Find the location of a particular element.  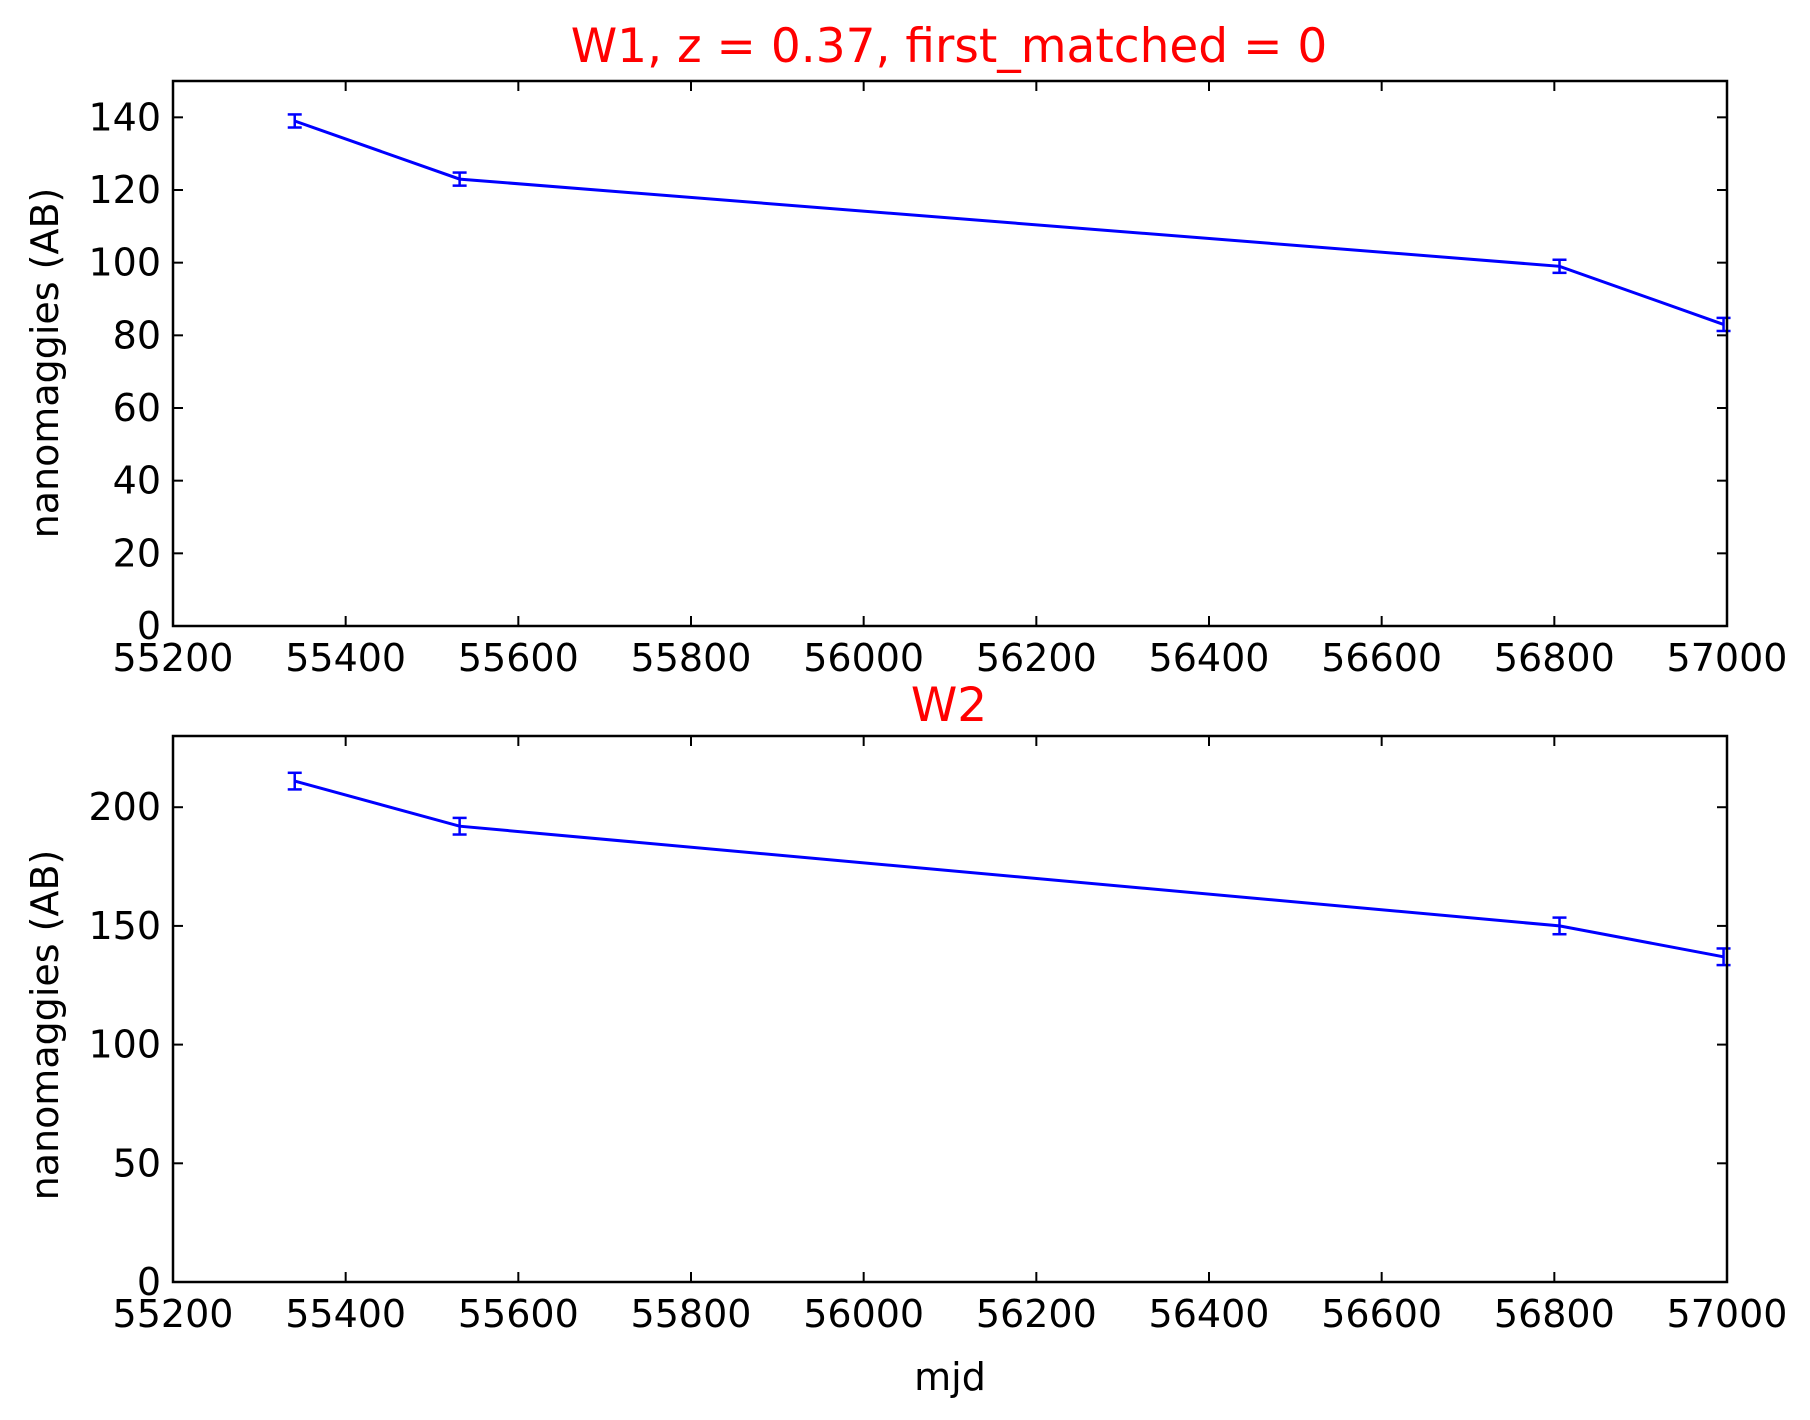

w2-xtick-label: 56000 is located at coordinates (863, 1314).